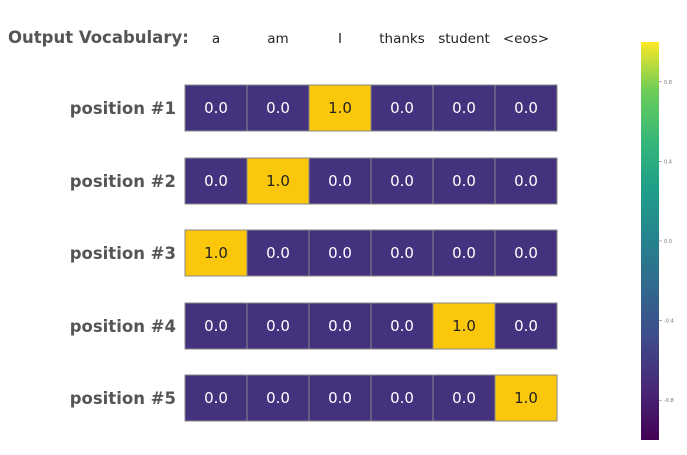 The width and height of the screenshot is (687, 455). I want to click on vocabulary-title: Output Vocabulary:, so click(98, 37).